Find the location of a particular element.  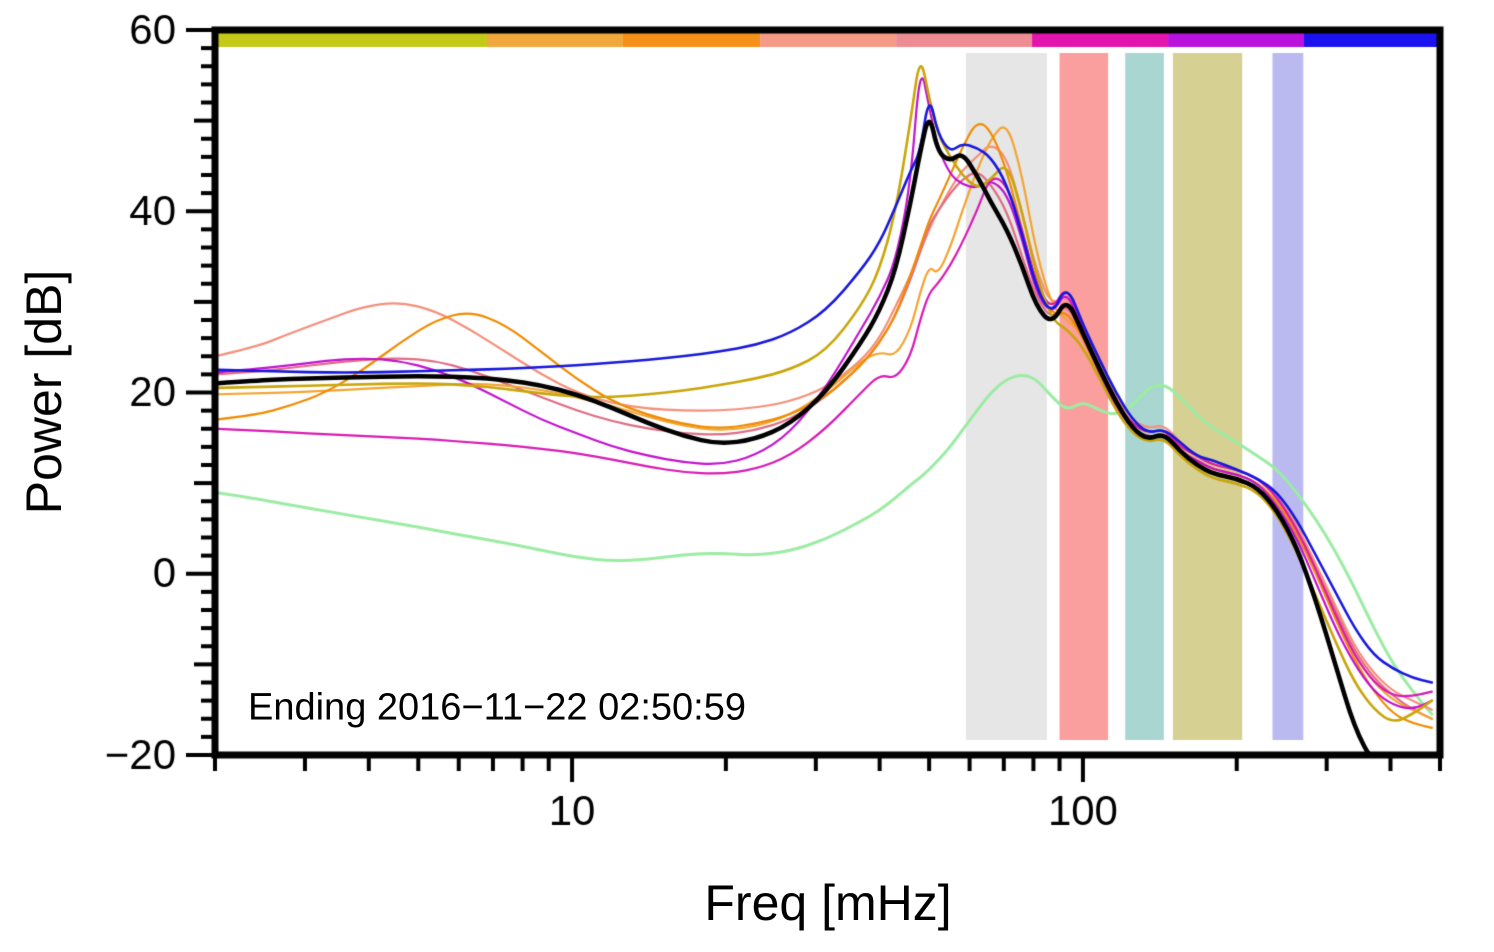

x-axis-label: Freq [mHz] is located at coordinates (828, 903).